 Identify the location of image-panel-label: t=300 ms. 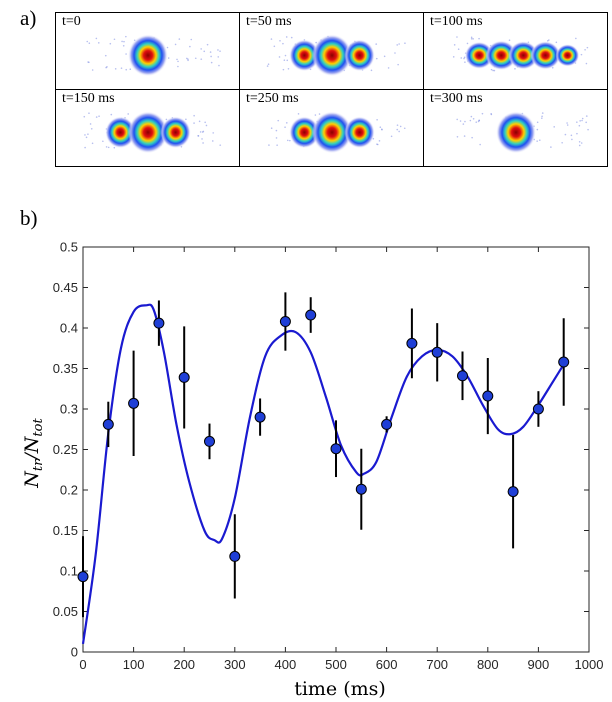
(456, 99).